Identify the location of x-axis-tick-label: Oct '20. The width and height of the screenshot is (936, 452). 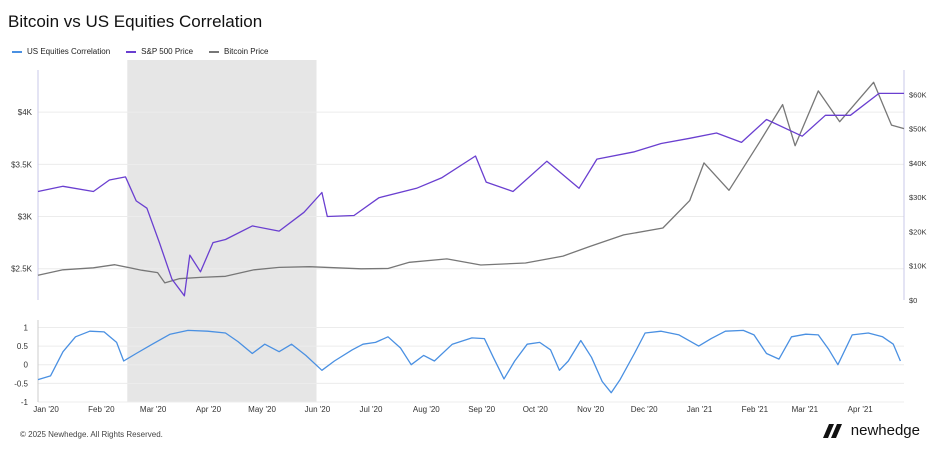
(536, 409).